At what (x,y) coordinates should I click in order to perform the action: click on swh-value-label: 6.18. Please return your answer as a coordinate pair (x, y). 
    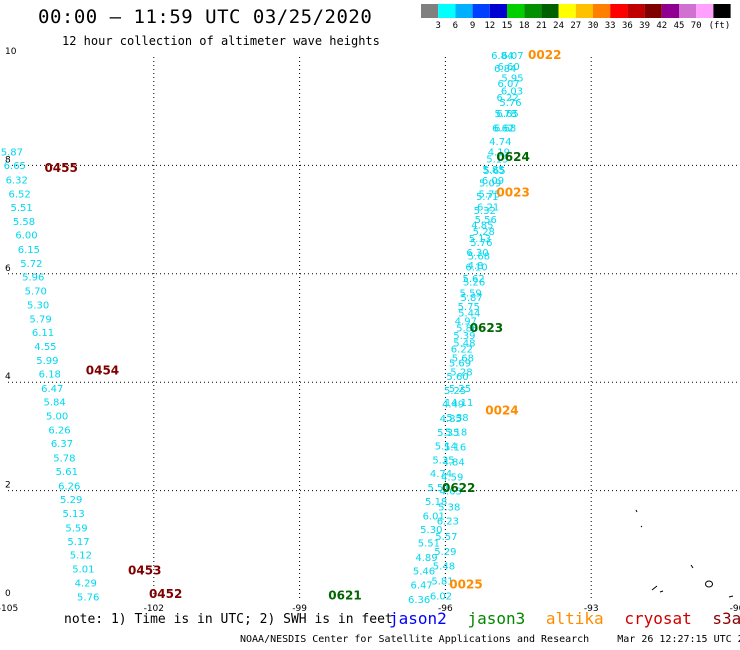
    Looking at the image, I should click on (50, 374).